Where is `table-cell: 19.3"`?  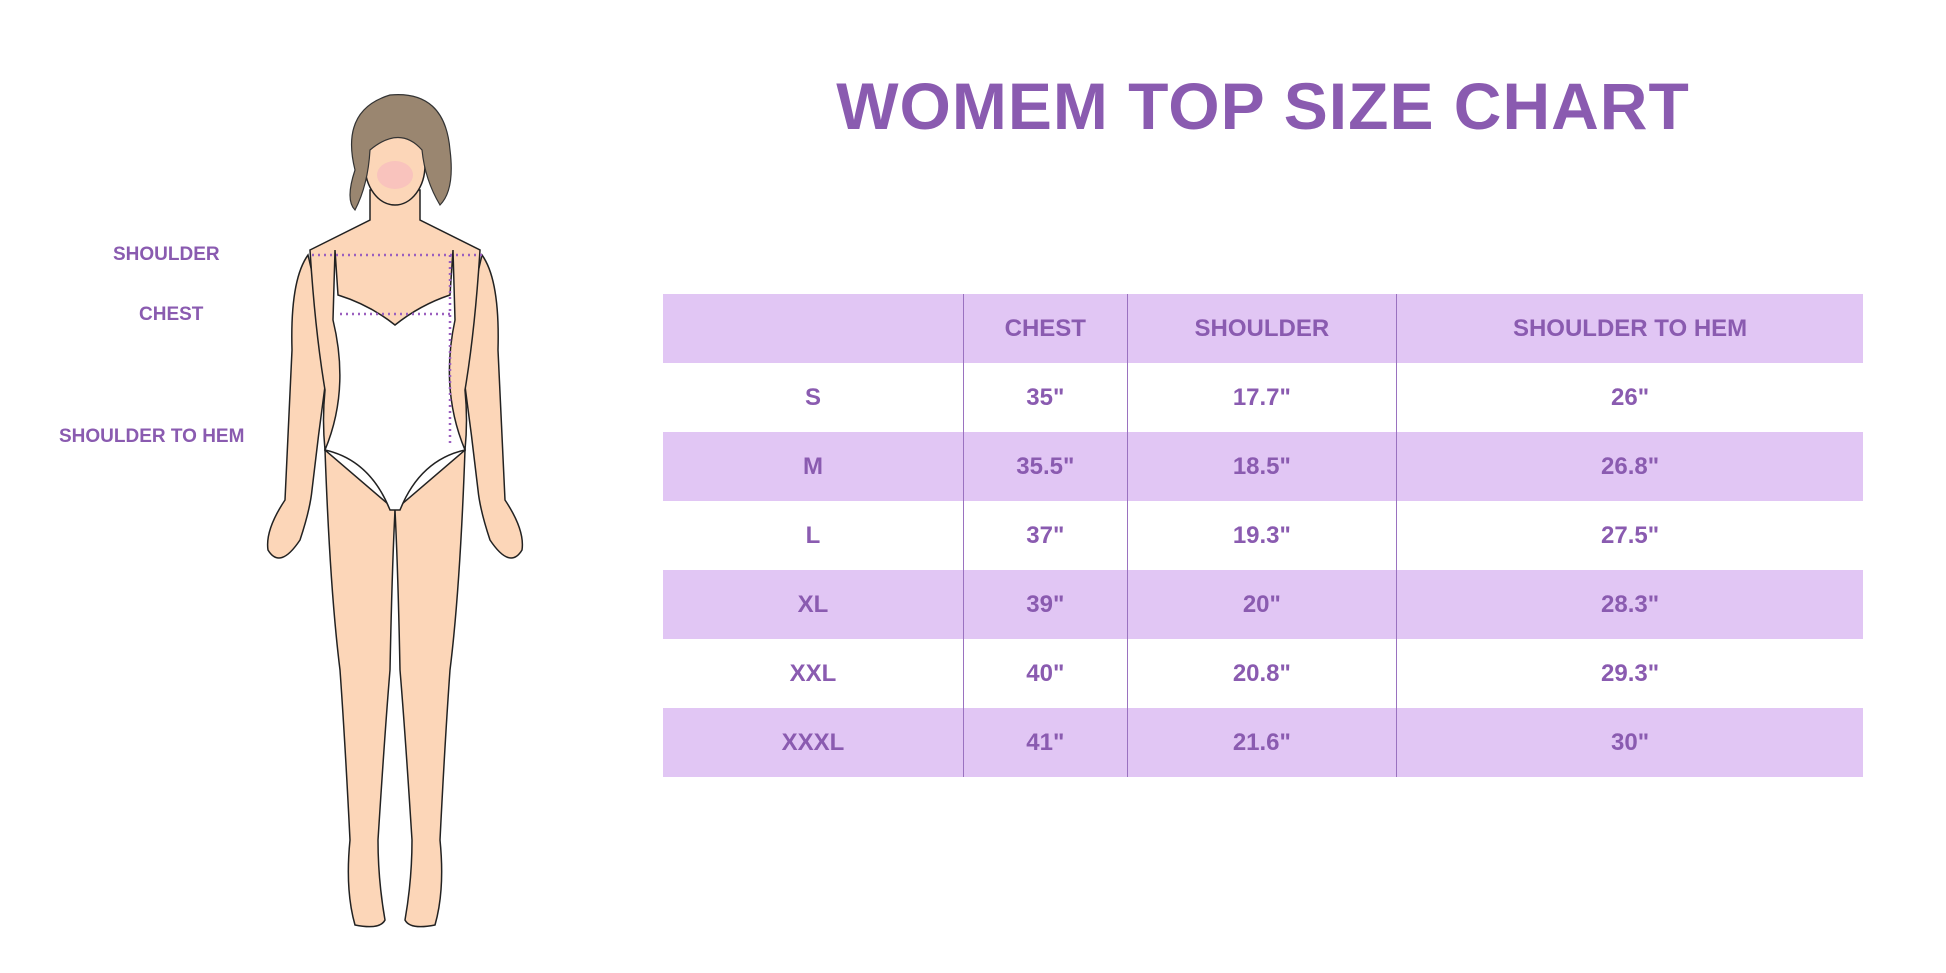
table-cell: 19.3" is located at coordinates (1261, 535).